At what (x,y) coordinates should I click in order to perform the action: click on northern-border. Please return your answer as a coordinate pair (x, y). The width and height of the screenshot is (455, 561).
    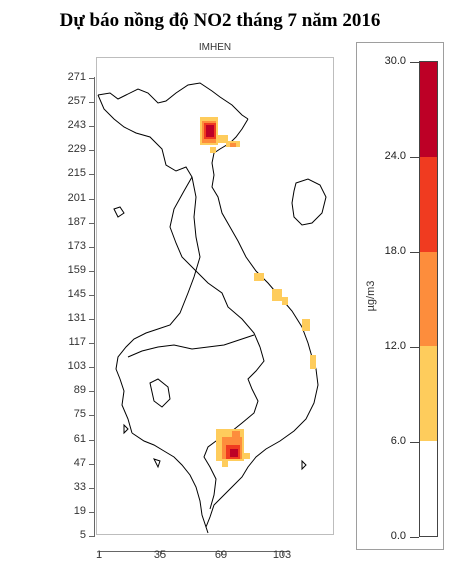
    Looking at the image, I should click on (173, 101).